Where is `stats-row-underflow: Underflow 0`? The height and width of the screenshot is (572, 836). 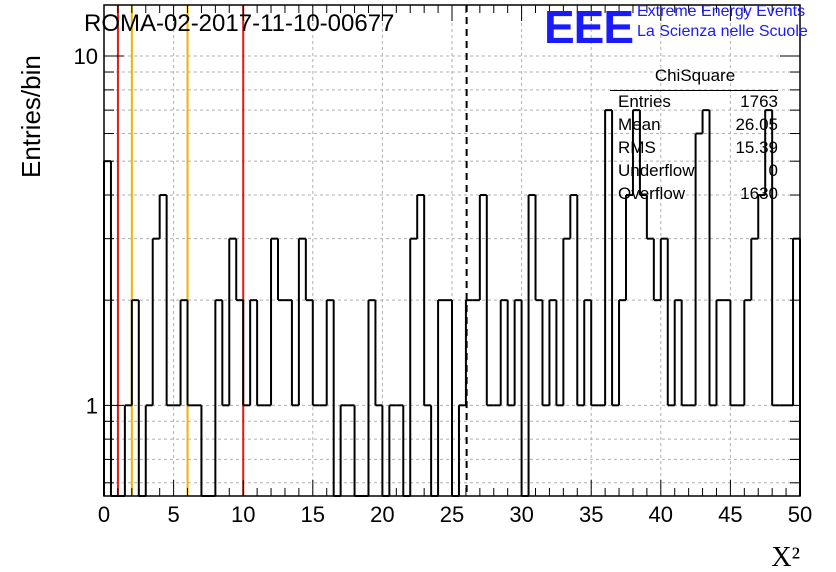
stats-row-underflow: Underflow 0 is located at coordinates (698, 172).